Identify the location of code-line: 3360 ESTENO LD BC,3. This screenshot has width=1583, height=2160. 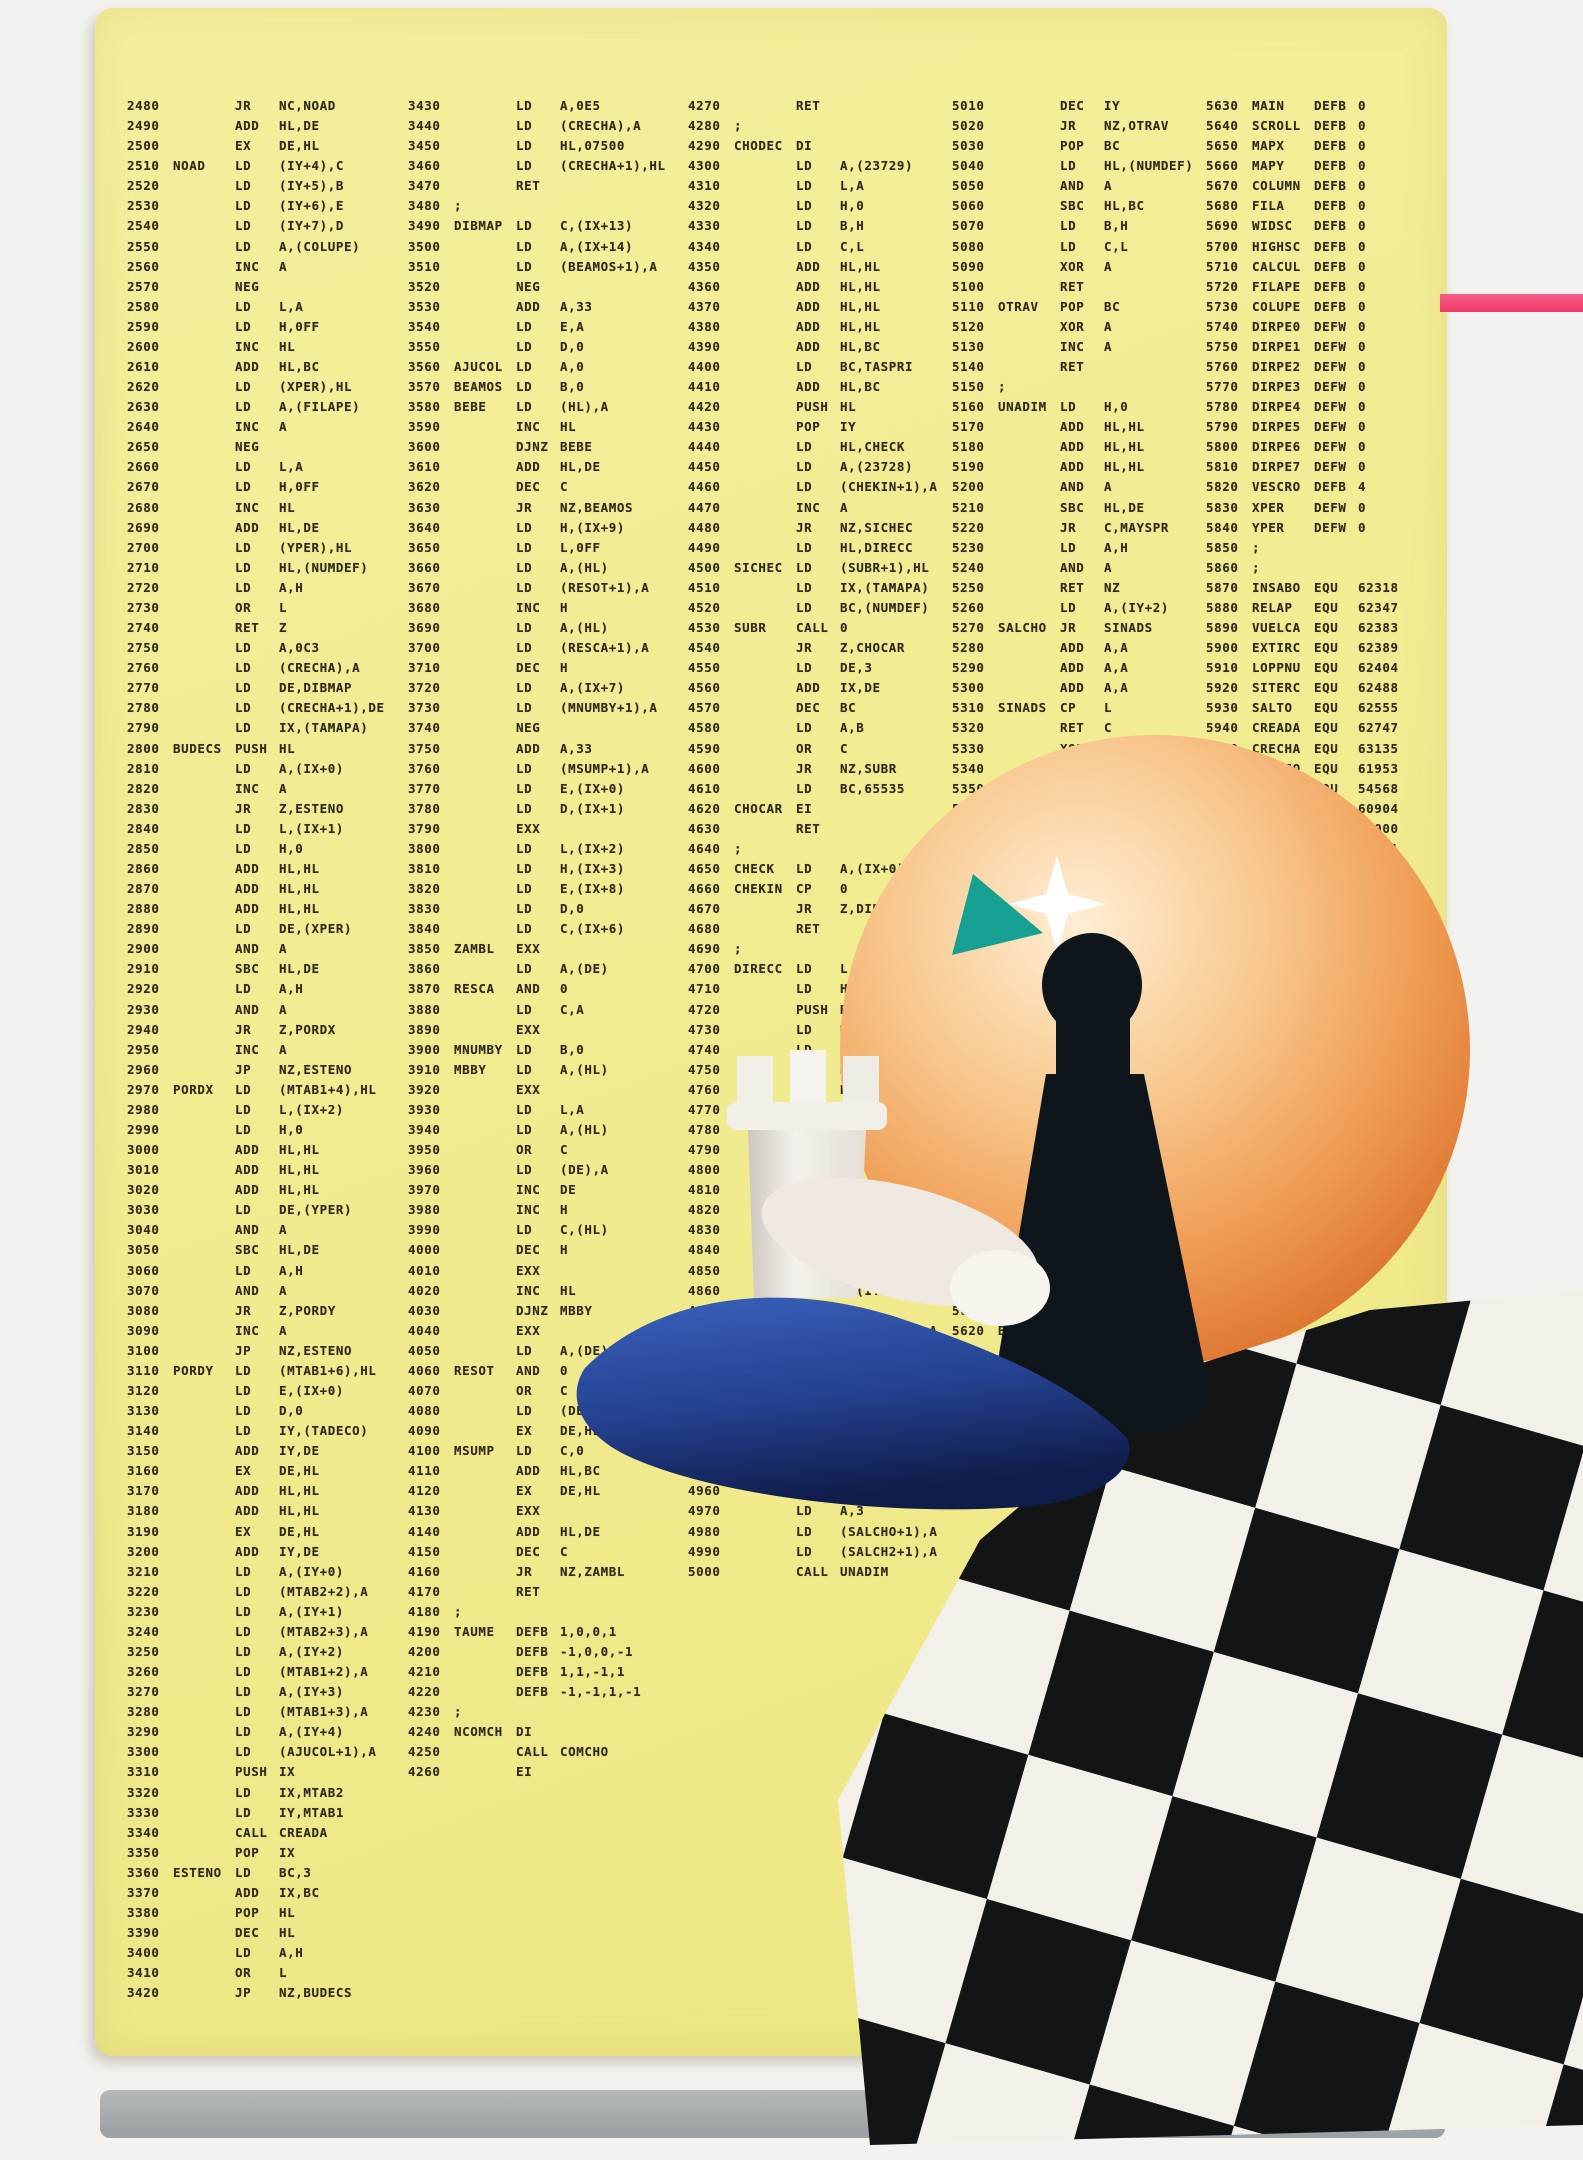
(219, 1872).